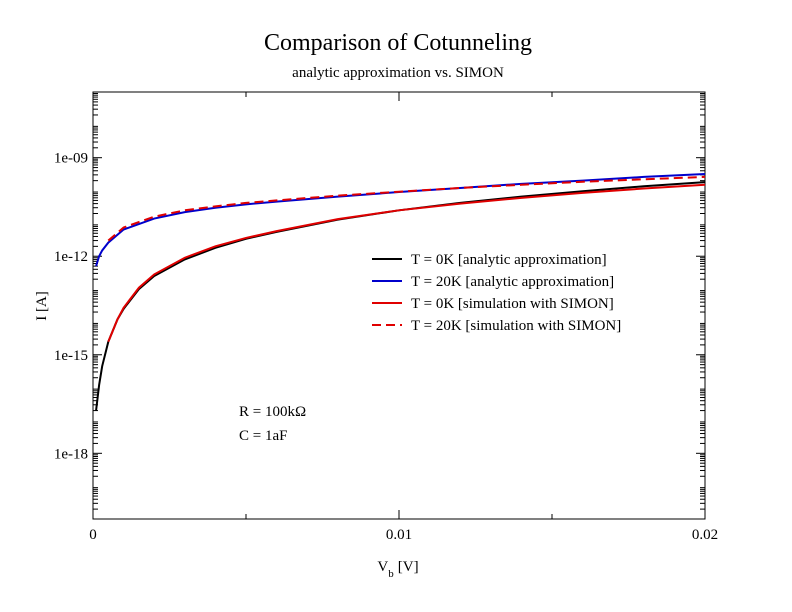 This screenshot has width=792, height=612. I want to click on legend-label-4: T = 20K [simulation with SIMON], so click(516, 326).